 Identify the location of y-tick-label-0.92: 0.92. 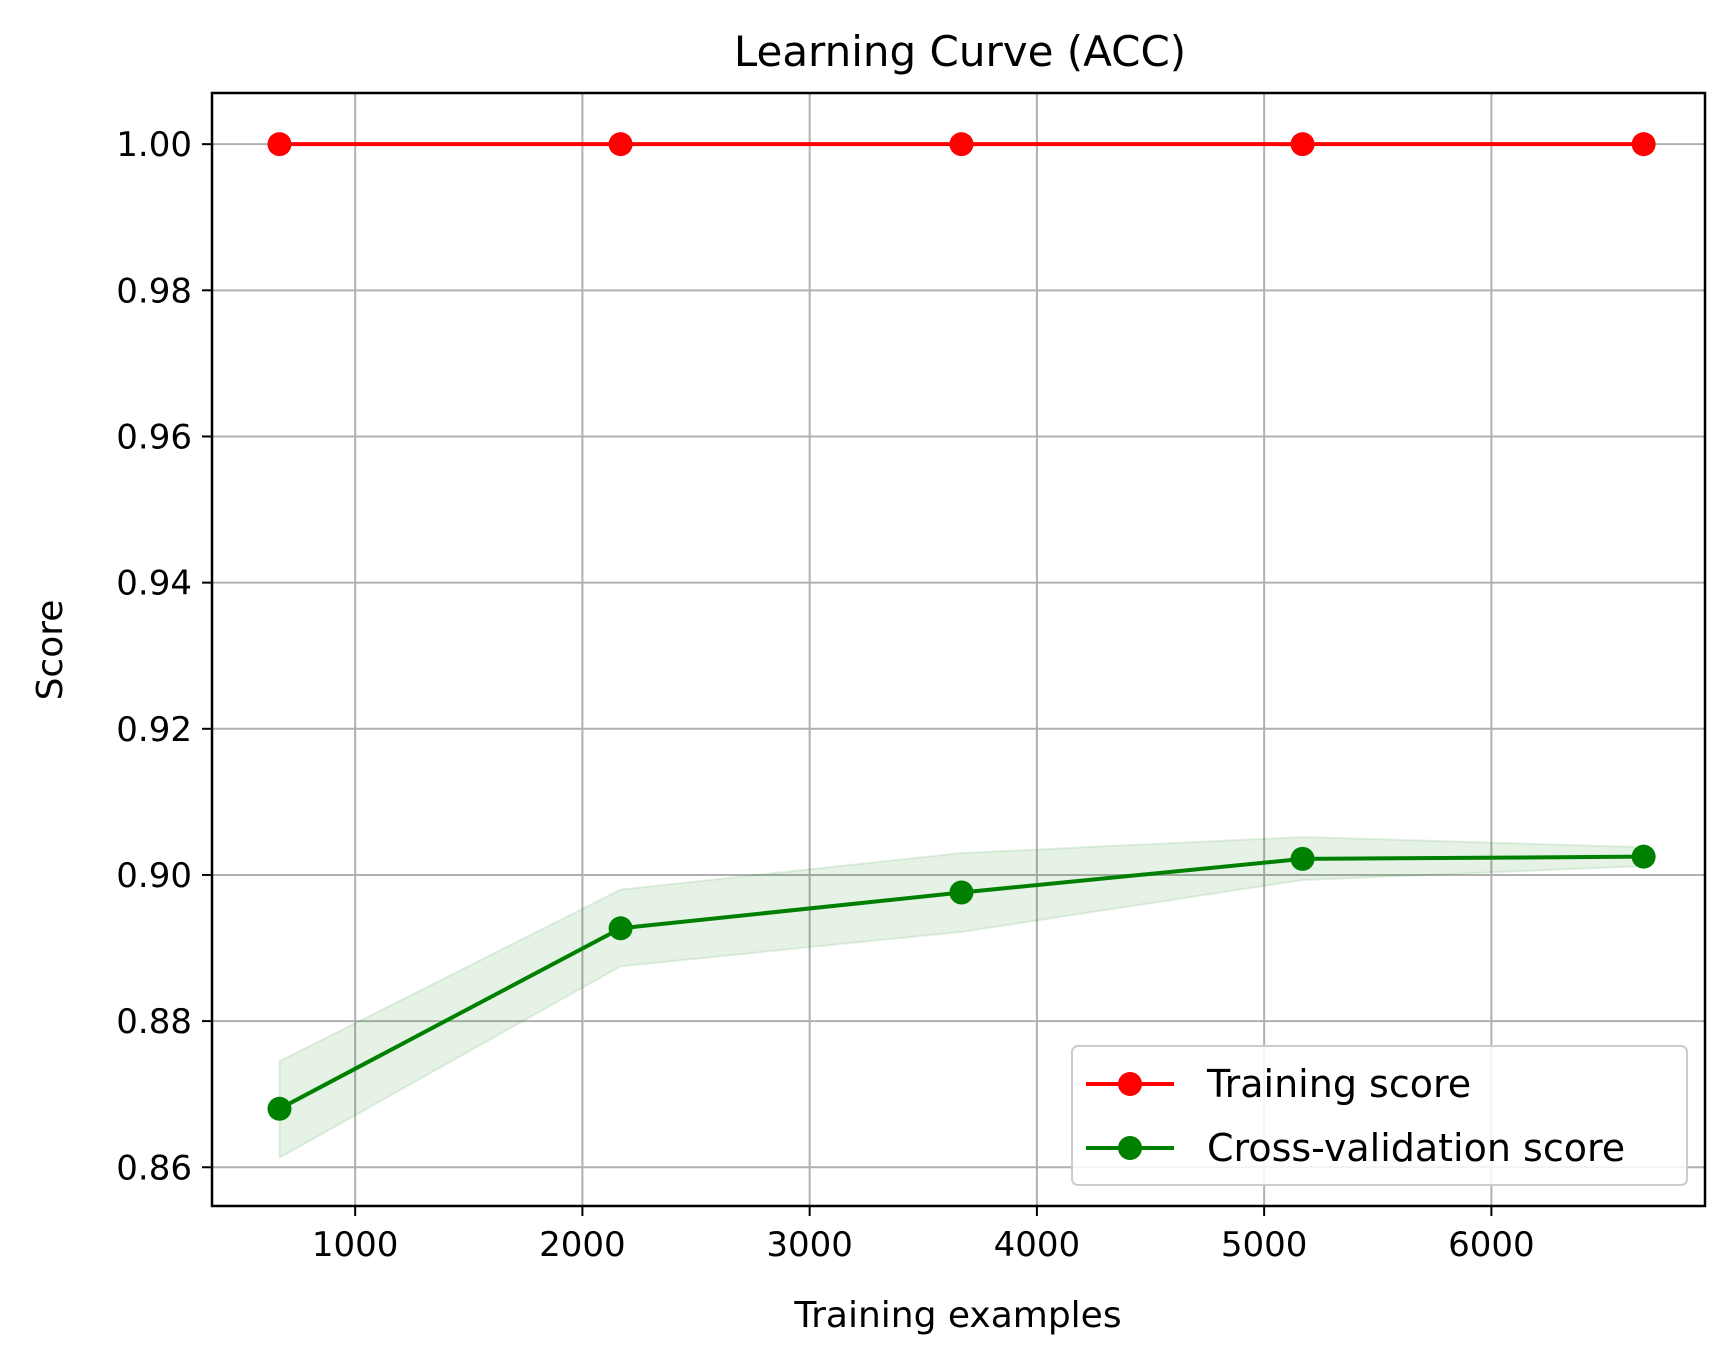
(154, 730).